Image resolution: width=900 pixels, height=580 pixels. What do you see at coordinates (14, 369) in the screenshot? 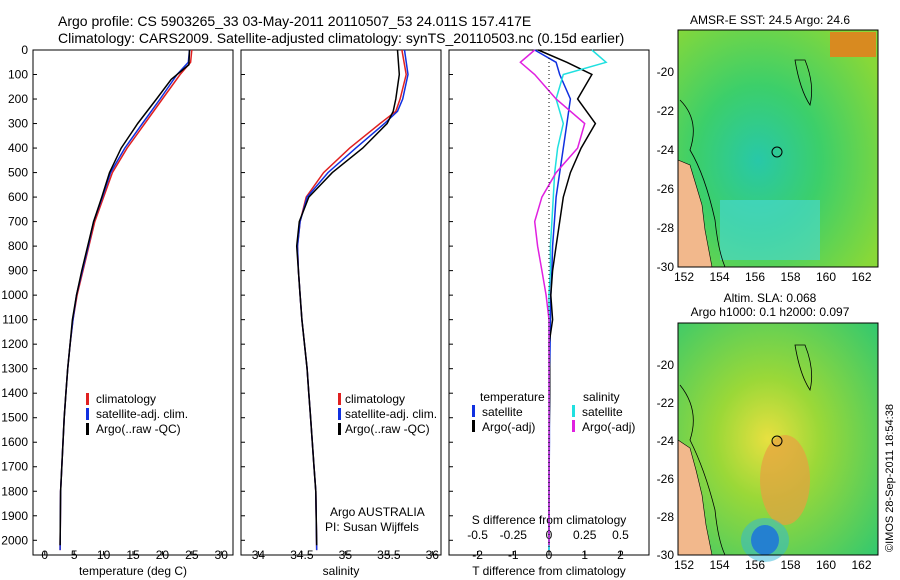
I see `depth-tick-label: 1300` at bounding box center [14, 369].